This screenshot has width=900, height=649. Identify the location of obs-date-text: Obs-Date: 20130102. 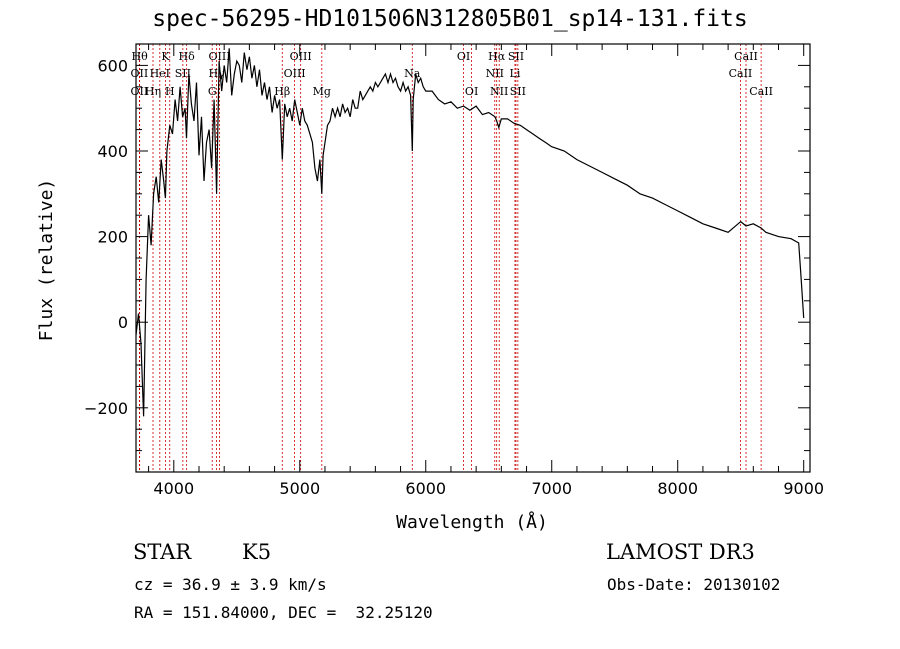
(694, 584).